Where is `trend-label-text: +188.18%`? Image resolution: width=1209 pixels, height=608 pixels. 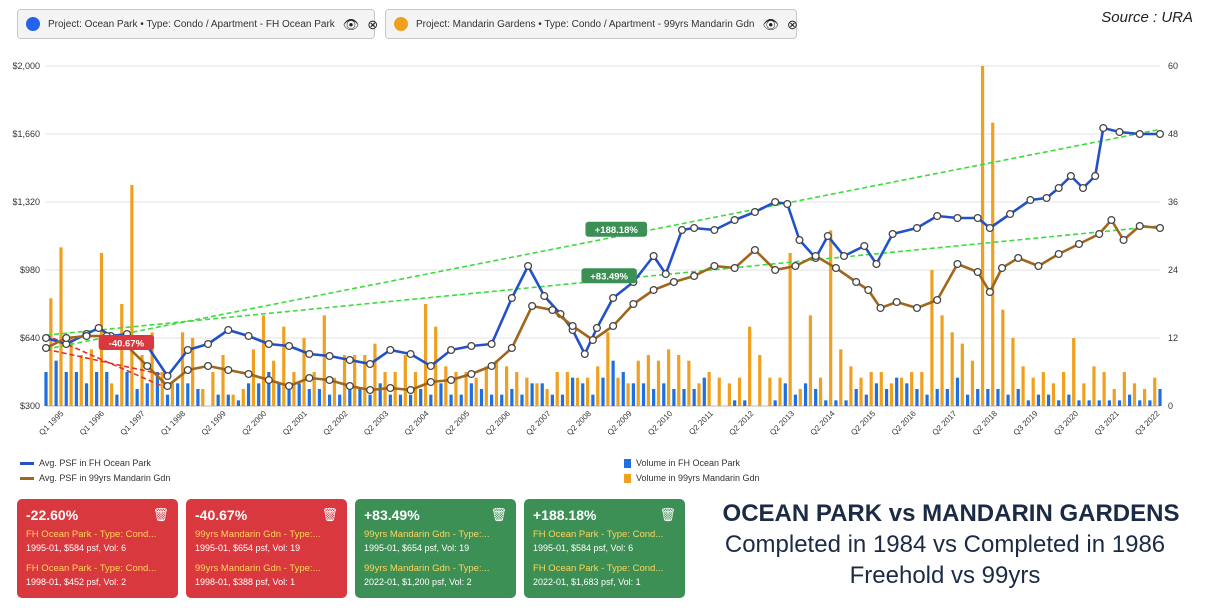 trend-label-text: +188.18% is located at coordinates (617, 230).